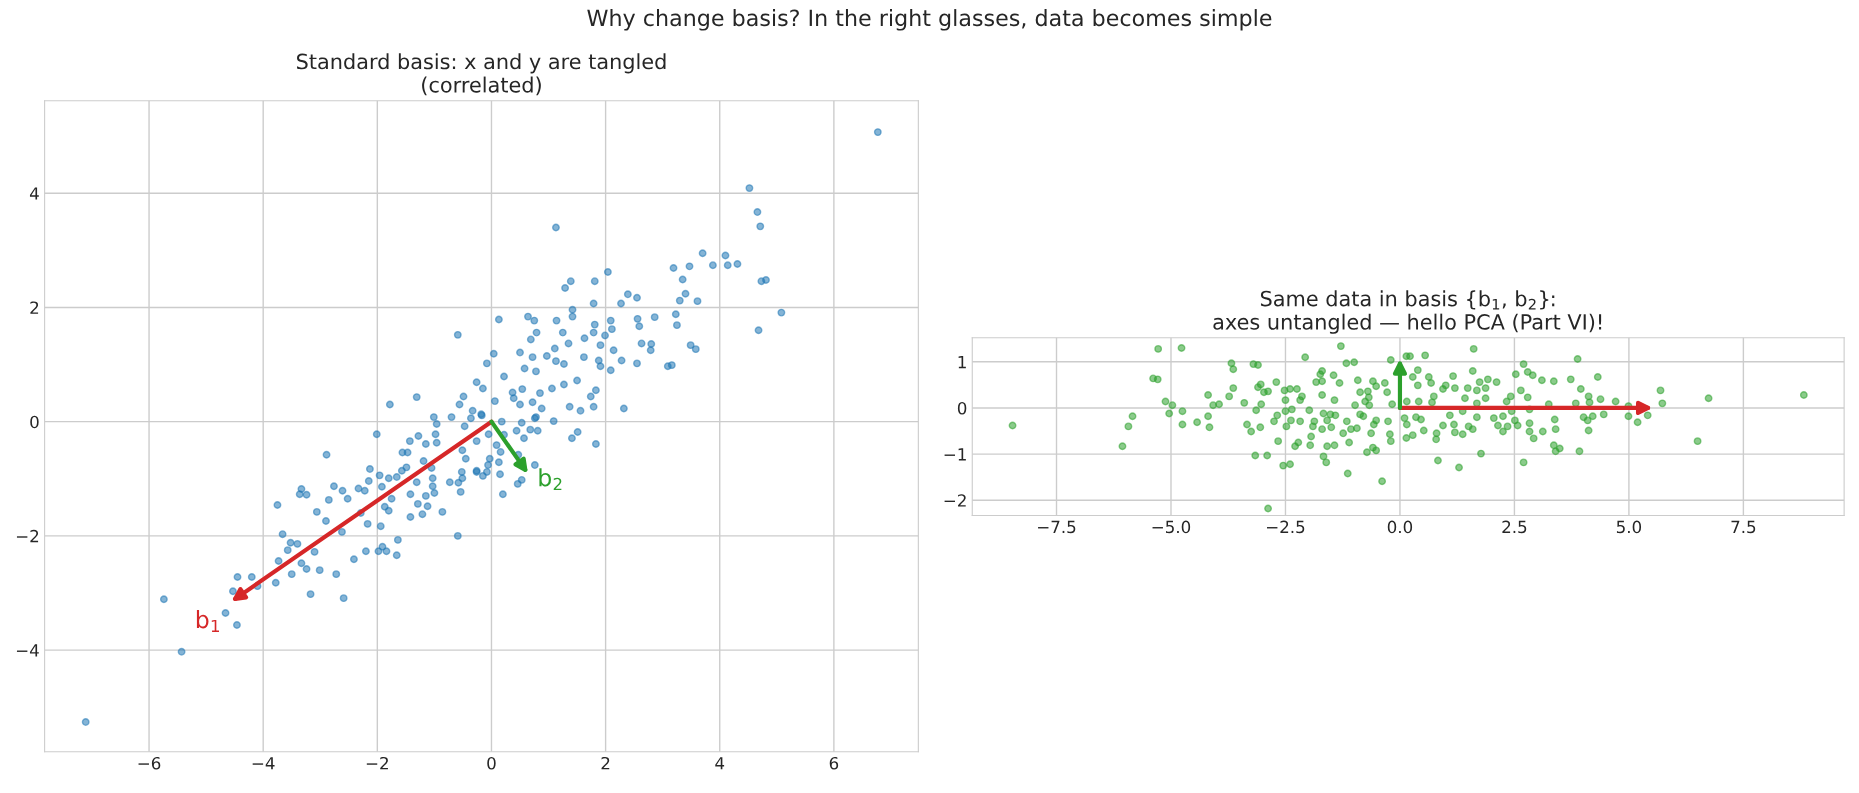  Describe the element at coordinates (377, 763) in the screenshot. I see `x-tick-label: −2` at that location.